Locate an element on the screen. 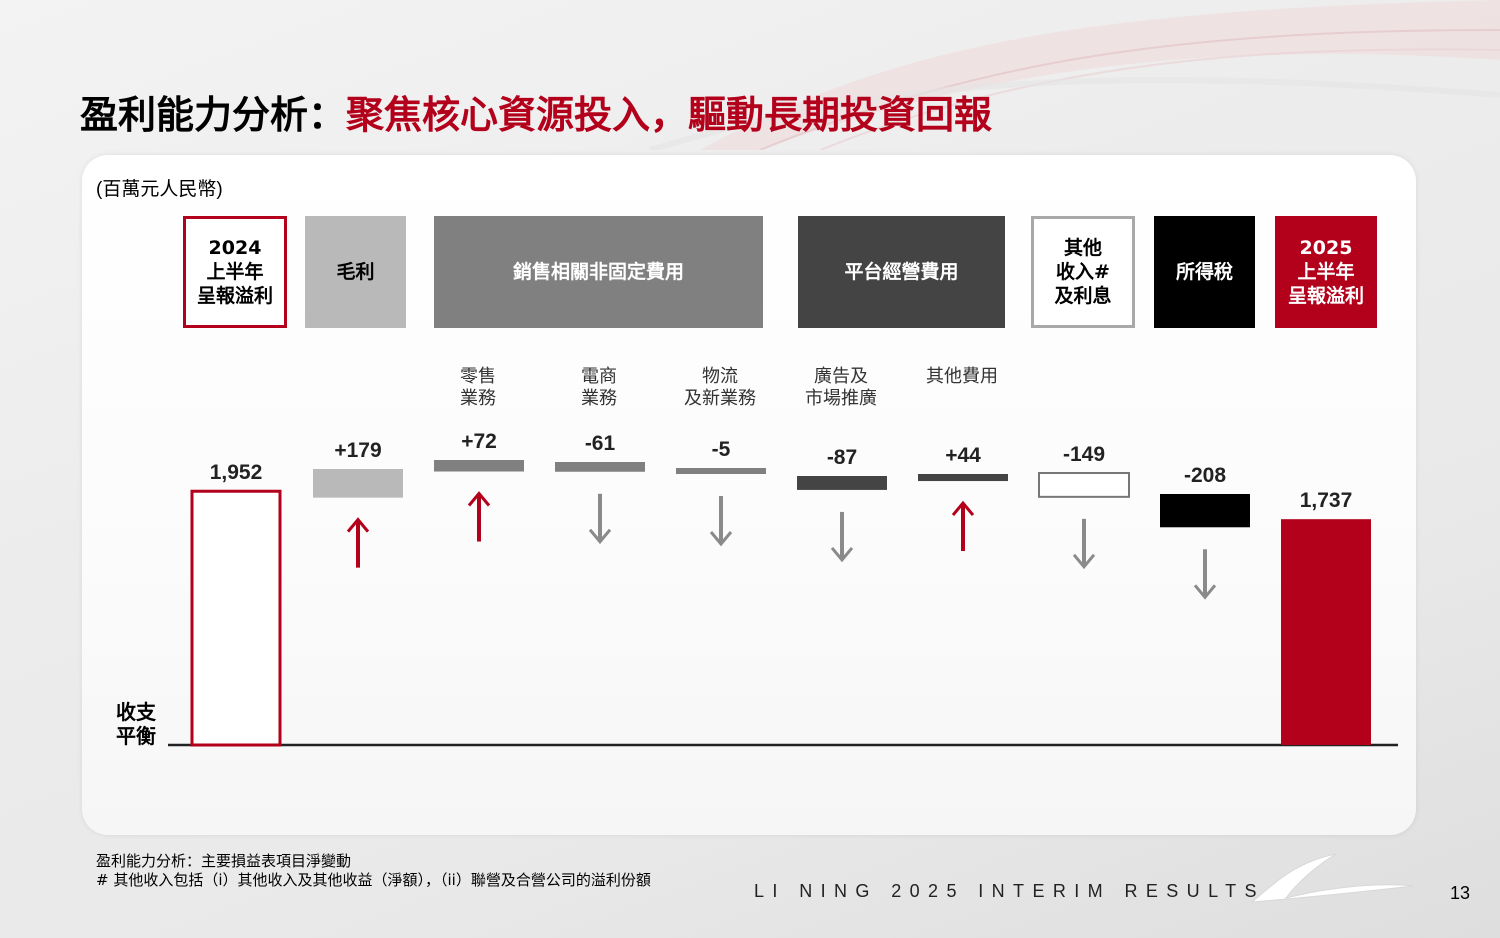  header-line: 平台經營費用 is located at coordinates (901, 272).